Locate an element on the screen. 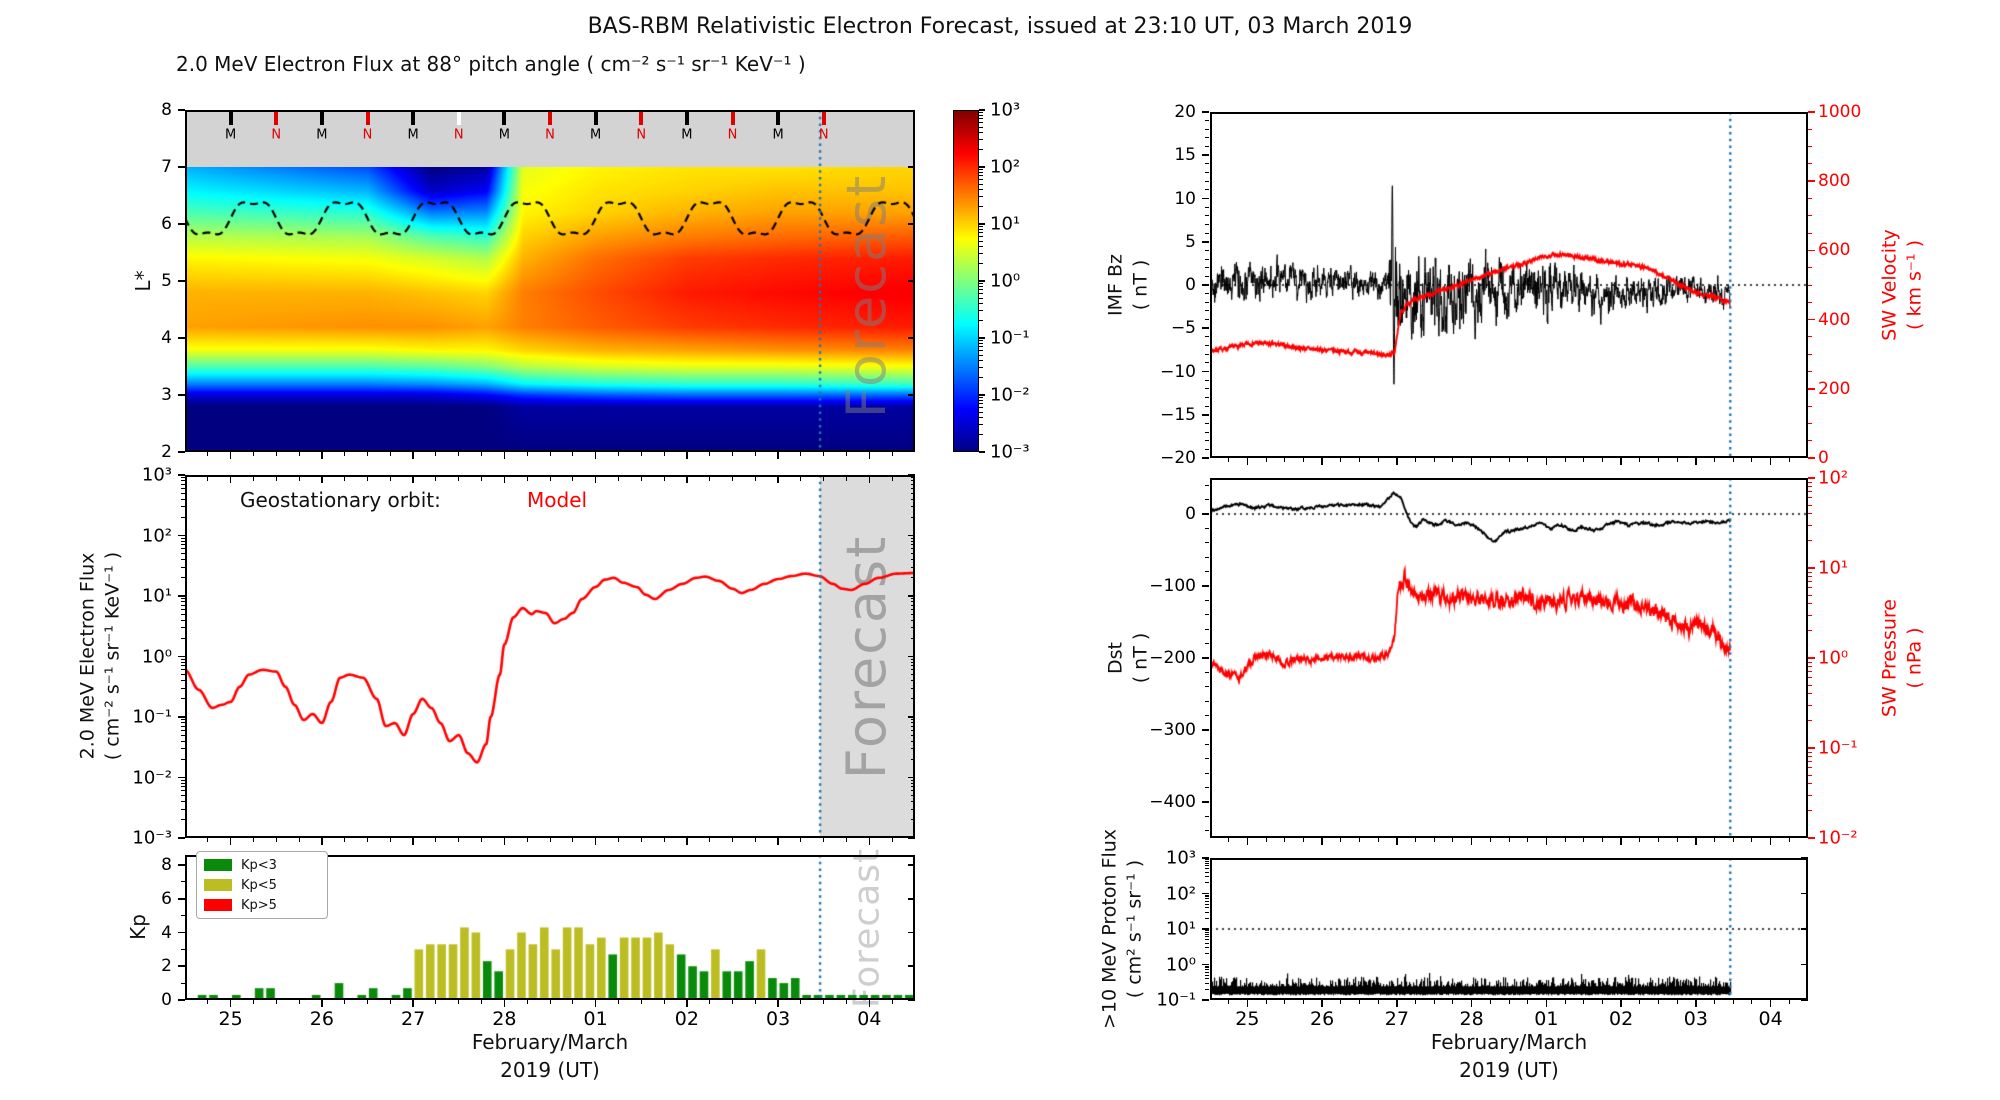 This screenshot has height=1100, width=2000. xaxis-tick-label: 02 is located at coordinates (686, 1019).